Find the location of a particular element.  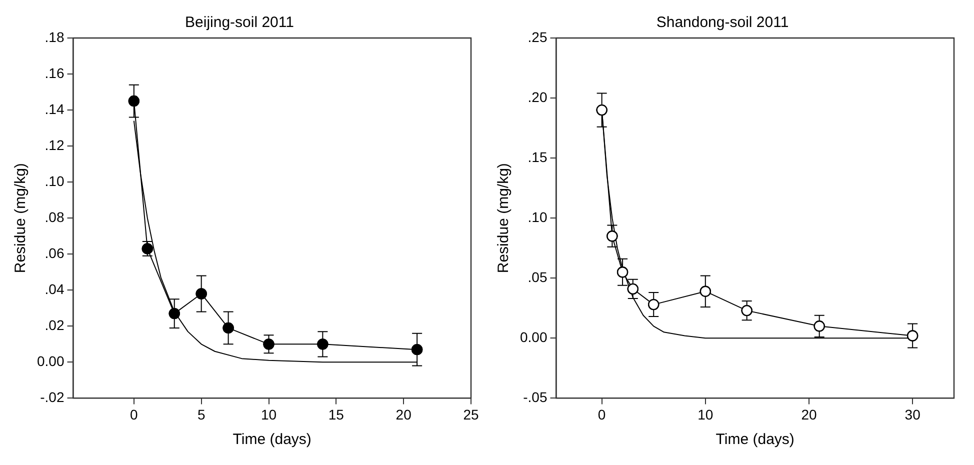

x-tick-label: 25 is located at coordinates (471, 414).